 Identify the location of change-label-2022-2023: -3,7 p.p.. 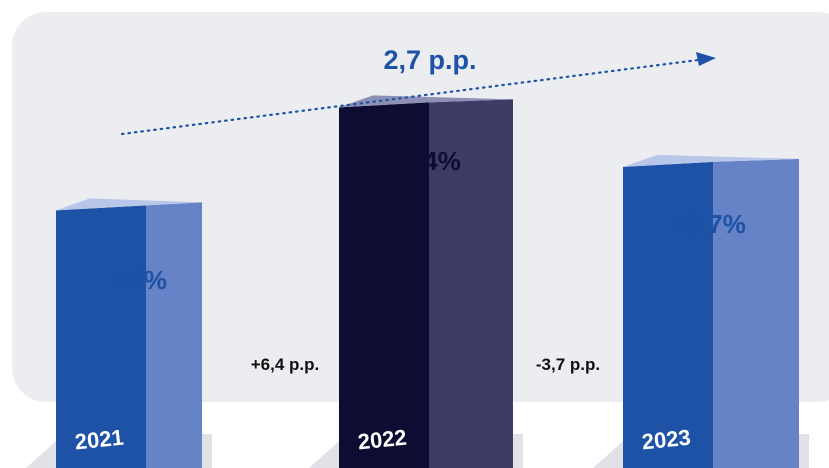
(568, 364).